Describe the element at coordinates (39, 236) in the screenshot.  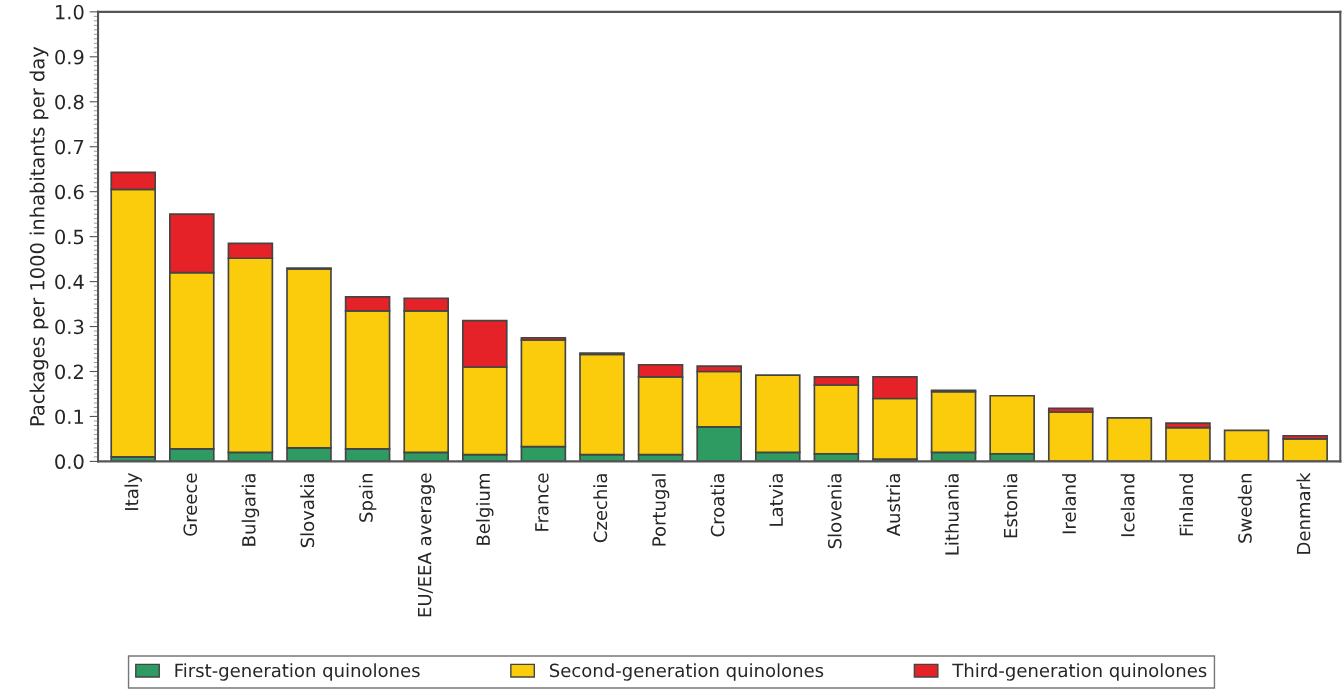
I see `y-axis-title: Packages per 1000 inhabitants per day` at that location.